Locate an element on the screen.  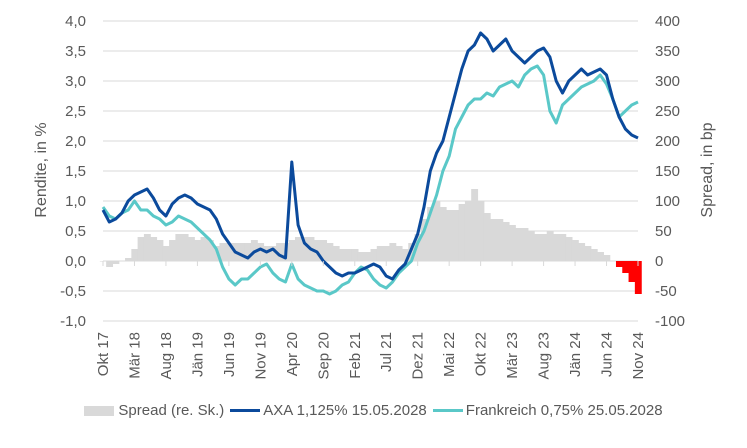
y-axis-left-title: Rendite, in % is located at coordinates (41, 169).